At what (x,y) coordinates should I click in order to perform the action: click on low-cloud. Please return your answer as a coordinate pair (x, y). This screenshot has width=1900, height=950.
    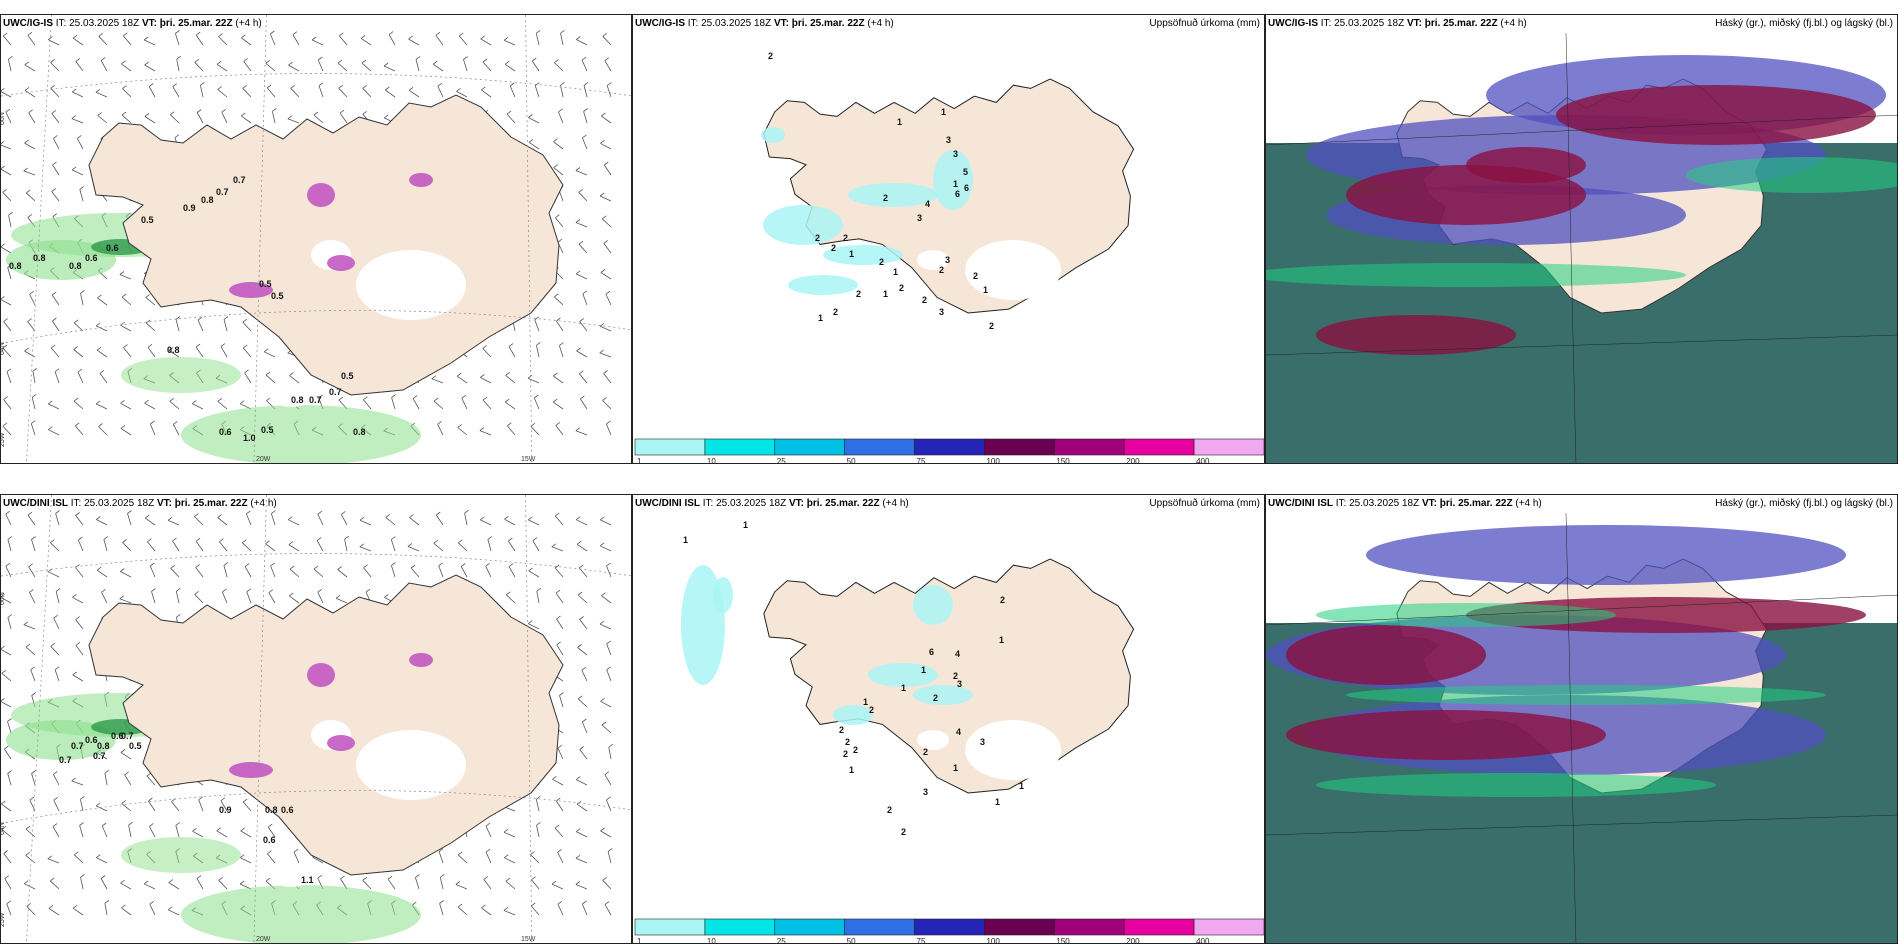
    Looking at the image, I should click on (1416, 335).